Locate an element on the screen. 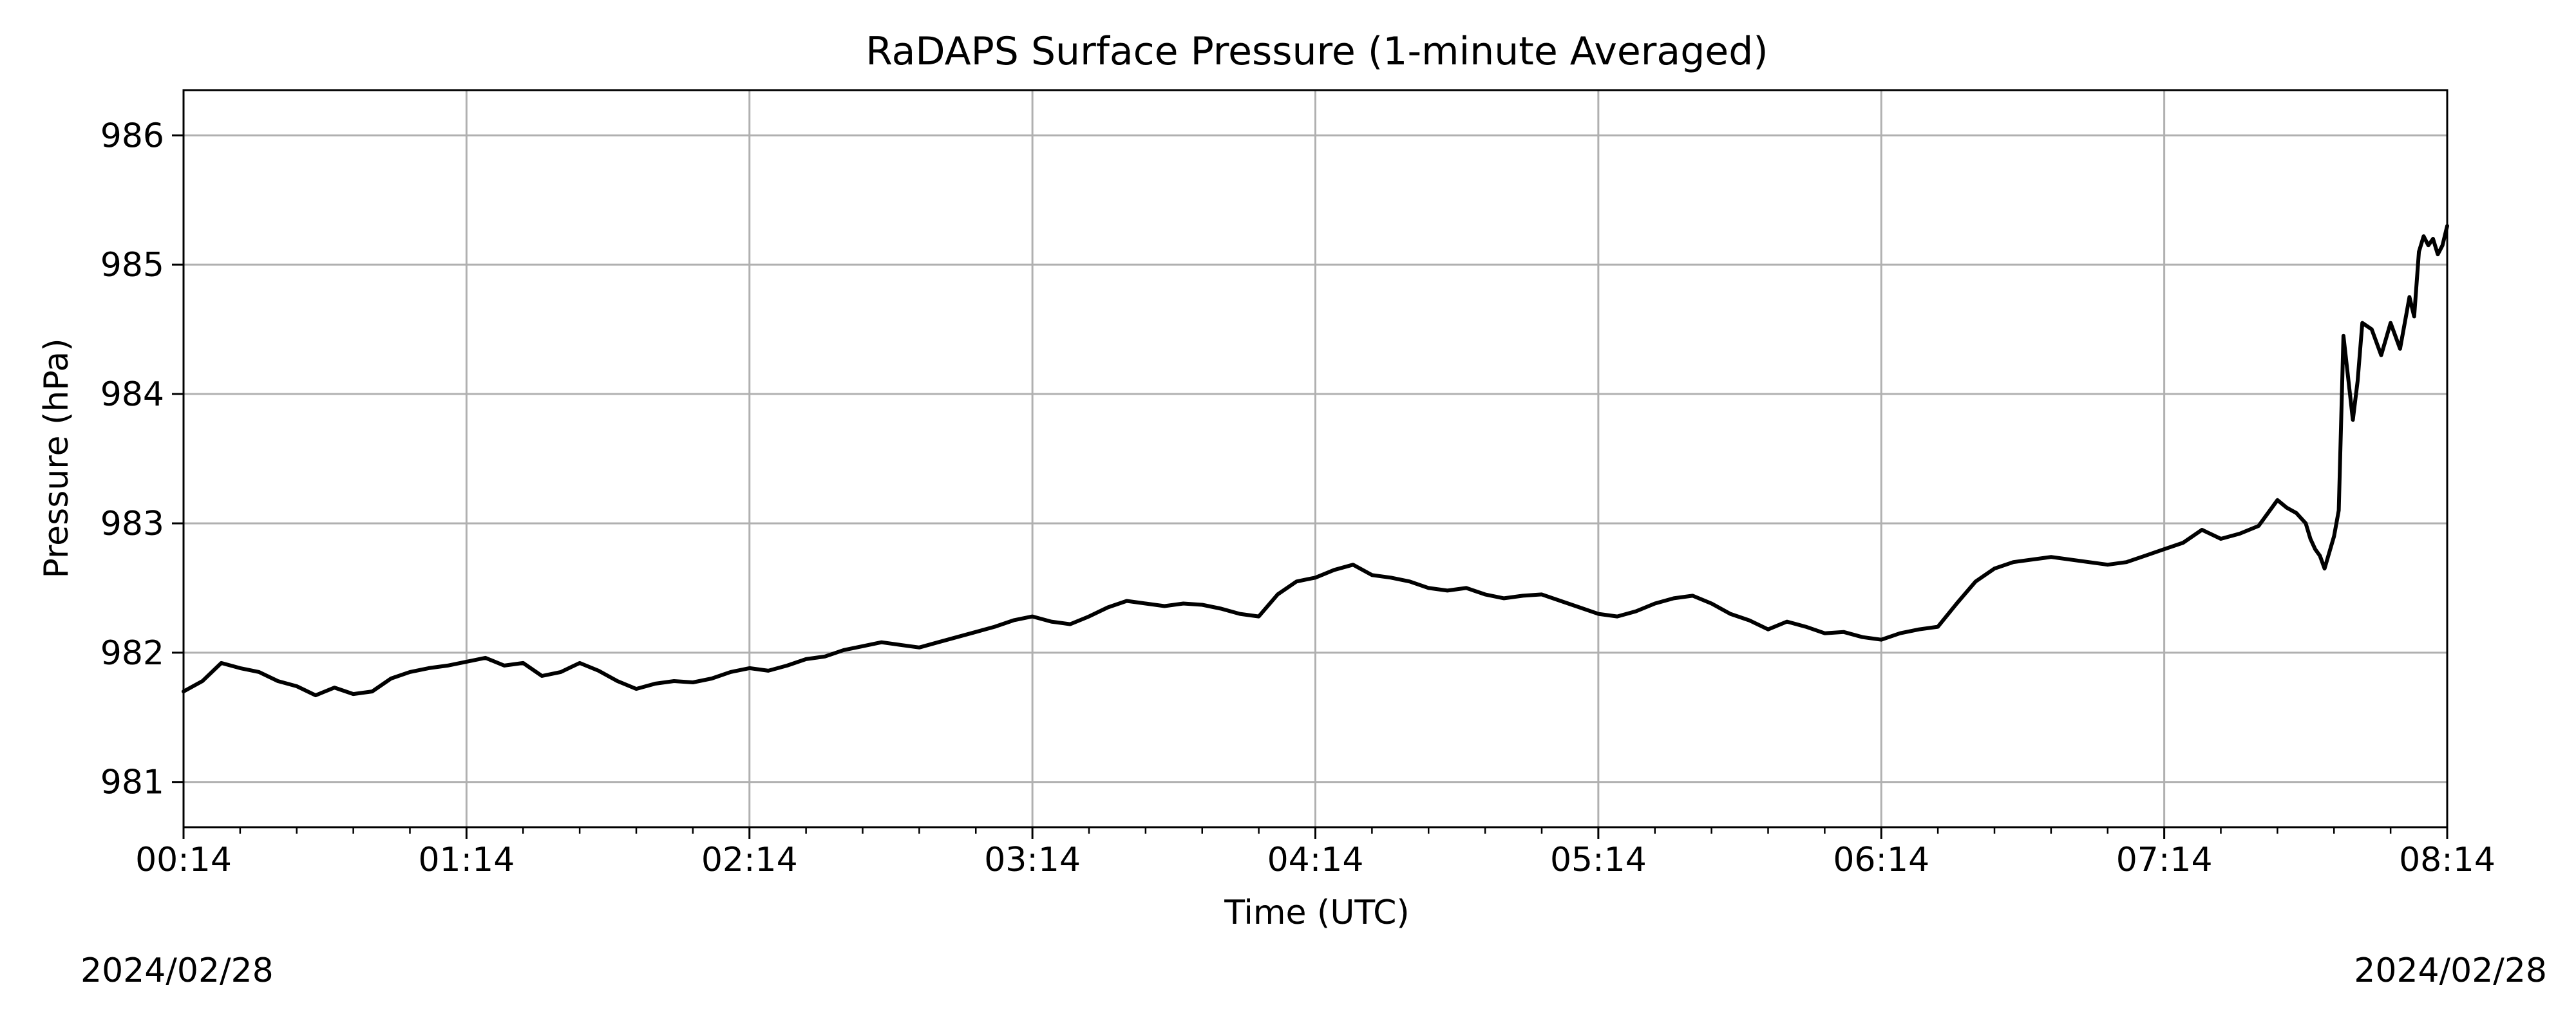  y-tick-label: 984 is located at coordinates (132, 394).